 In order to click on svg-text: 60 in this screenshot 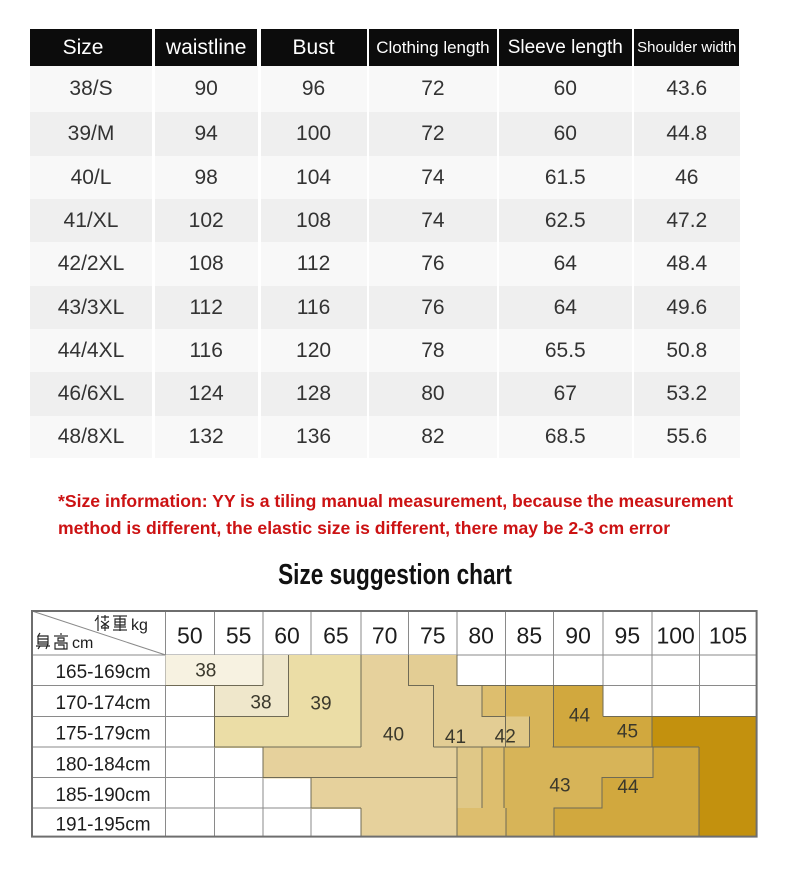, I will do `click(287, 635)`.